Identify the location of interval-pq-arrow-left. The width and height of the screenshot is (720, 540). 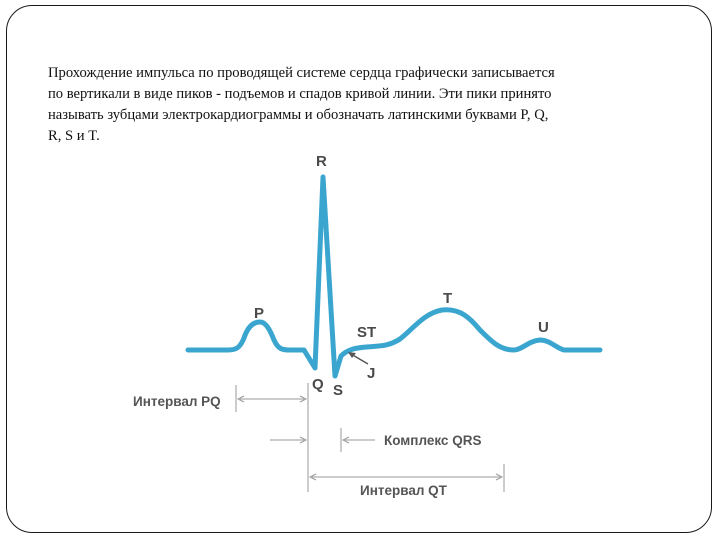
(240, 399).